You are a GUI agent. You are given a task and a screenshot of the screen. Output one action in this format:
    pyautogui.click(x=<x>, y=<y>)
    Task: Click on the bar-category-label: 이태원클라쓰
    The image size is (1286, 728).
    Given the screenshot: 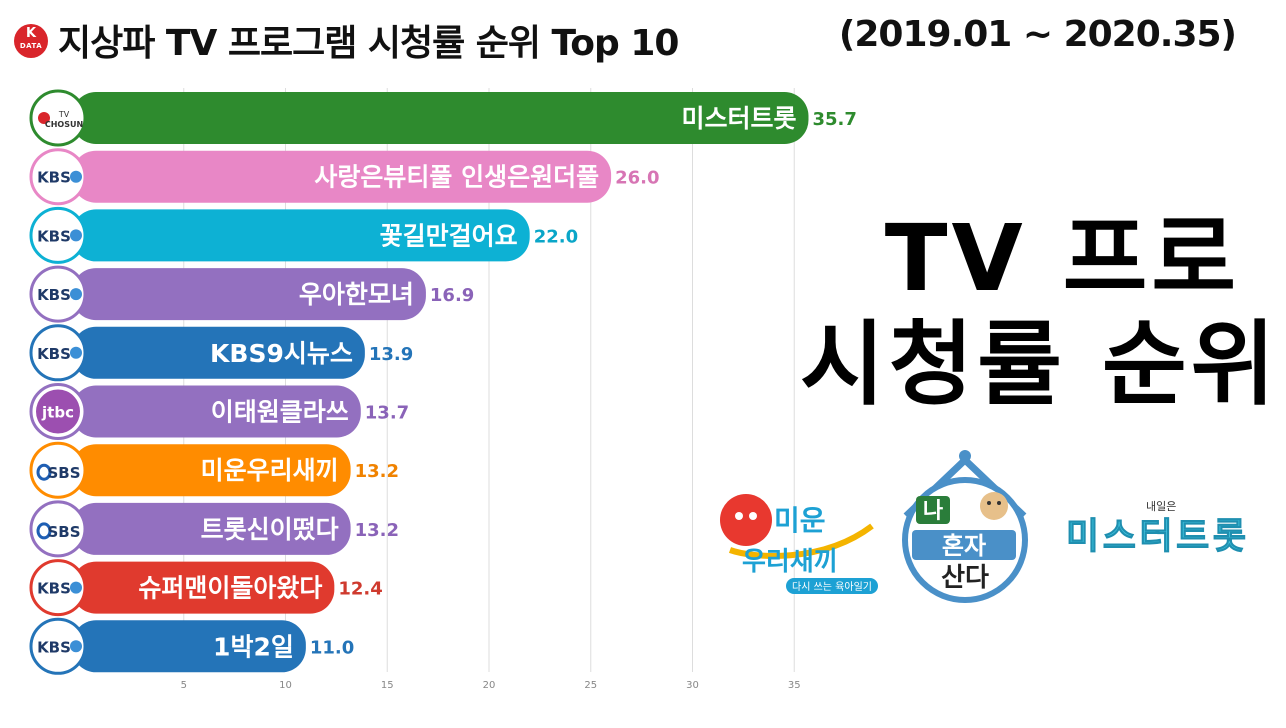 What is the action you would take?
    pyautogui.click(x=280, y=412)
    